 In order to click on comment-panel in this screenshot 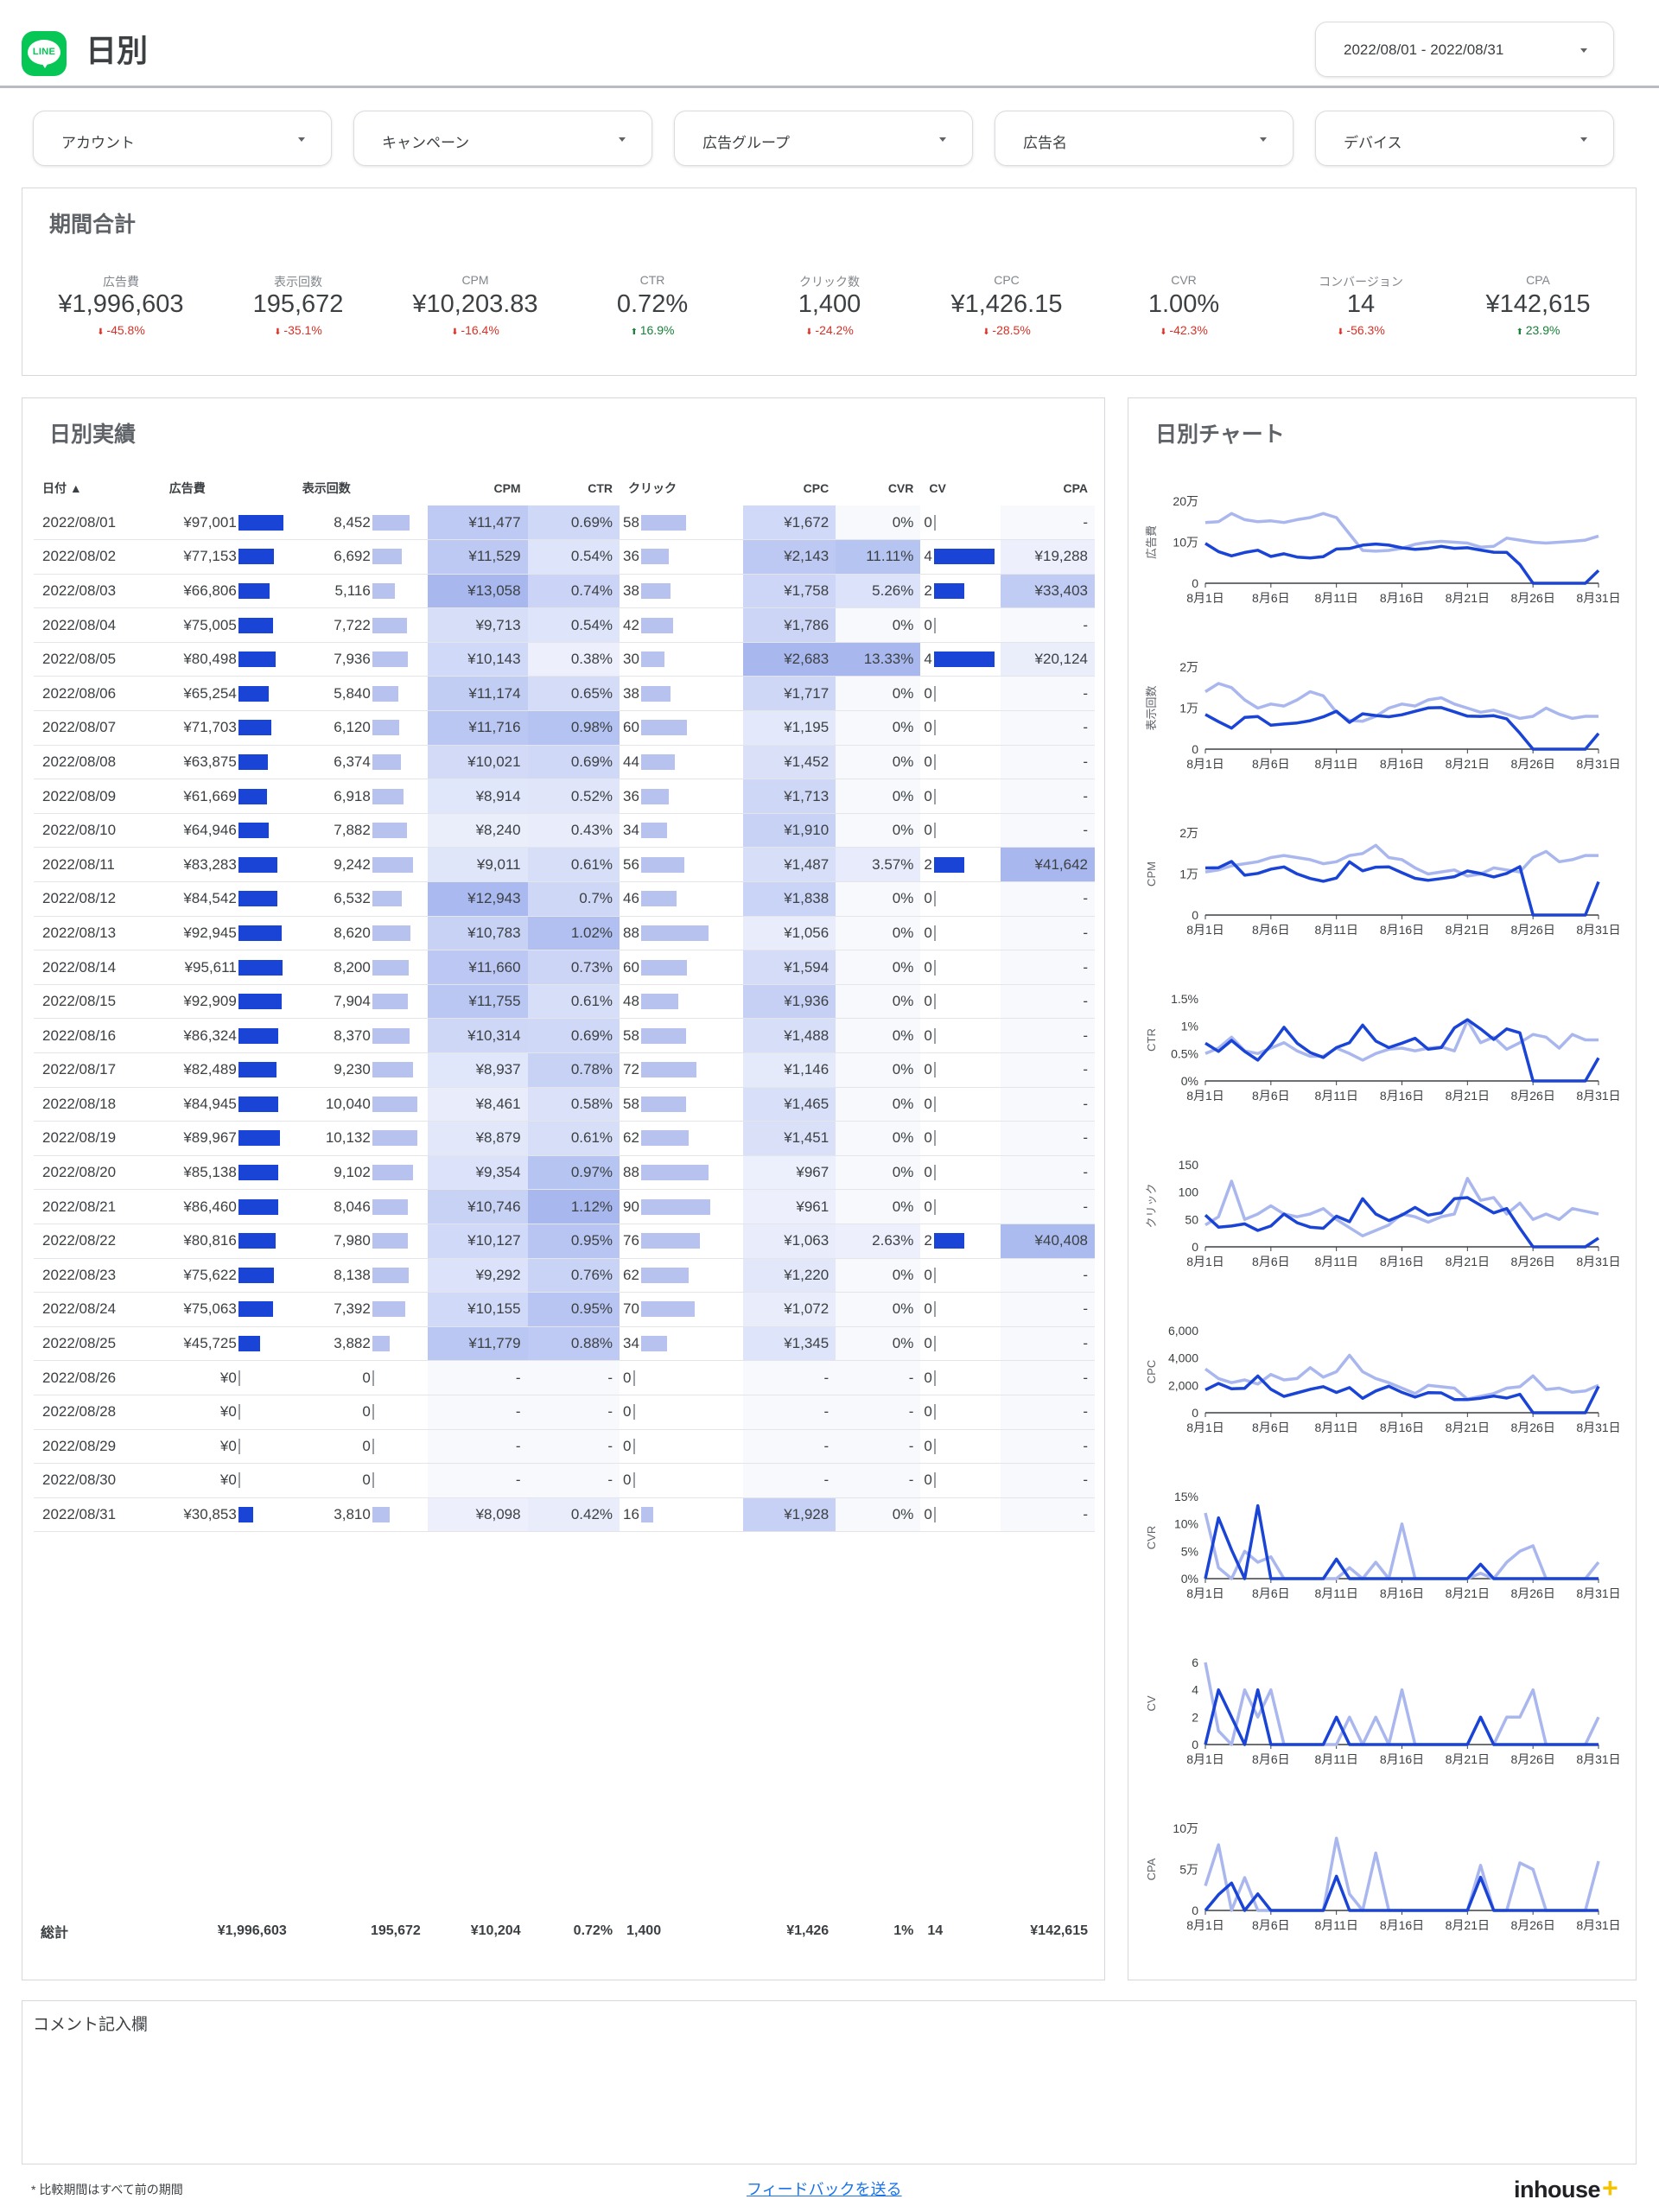, I will do `click(829, 2082)`.